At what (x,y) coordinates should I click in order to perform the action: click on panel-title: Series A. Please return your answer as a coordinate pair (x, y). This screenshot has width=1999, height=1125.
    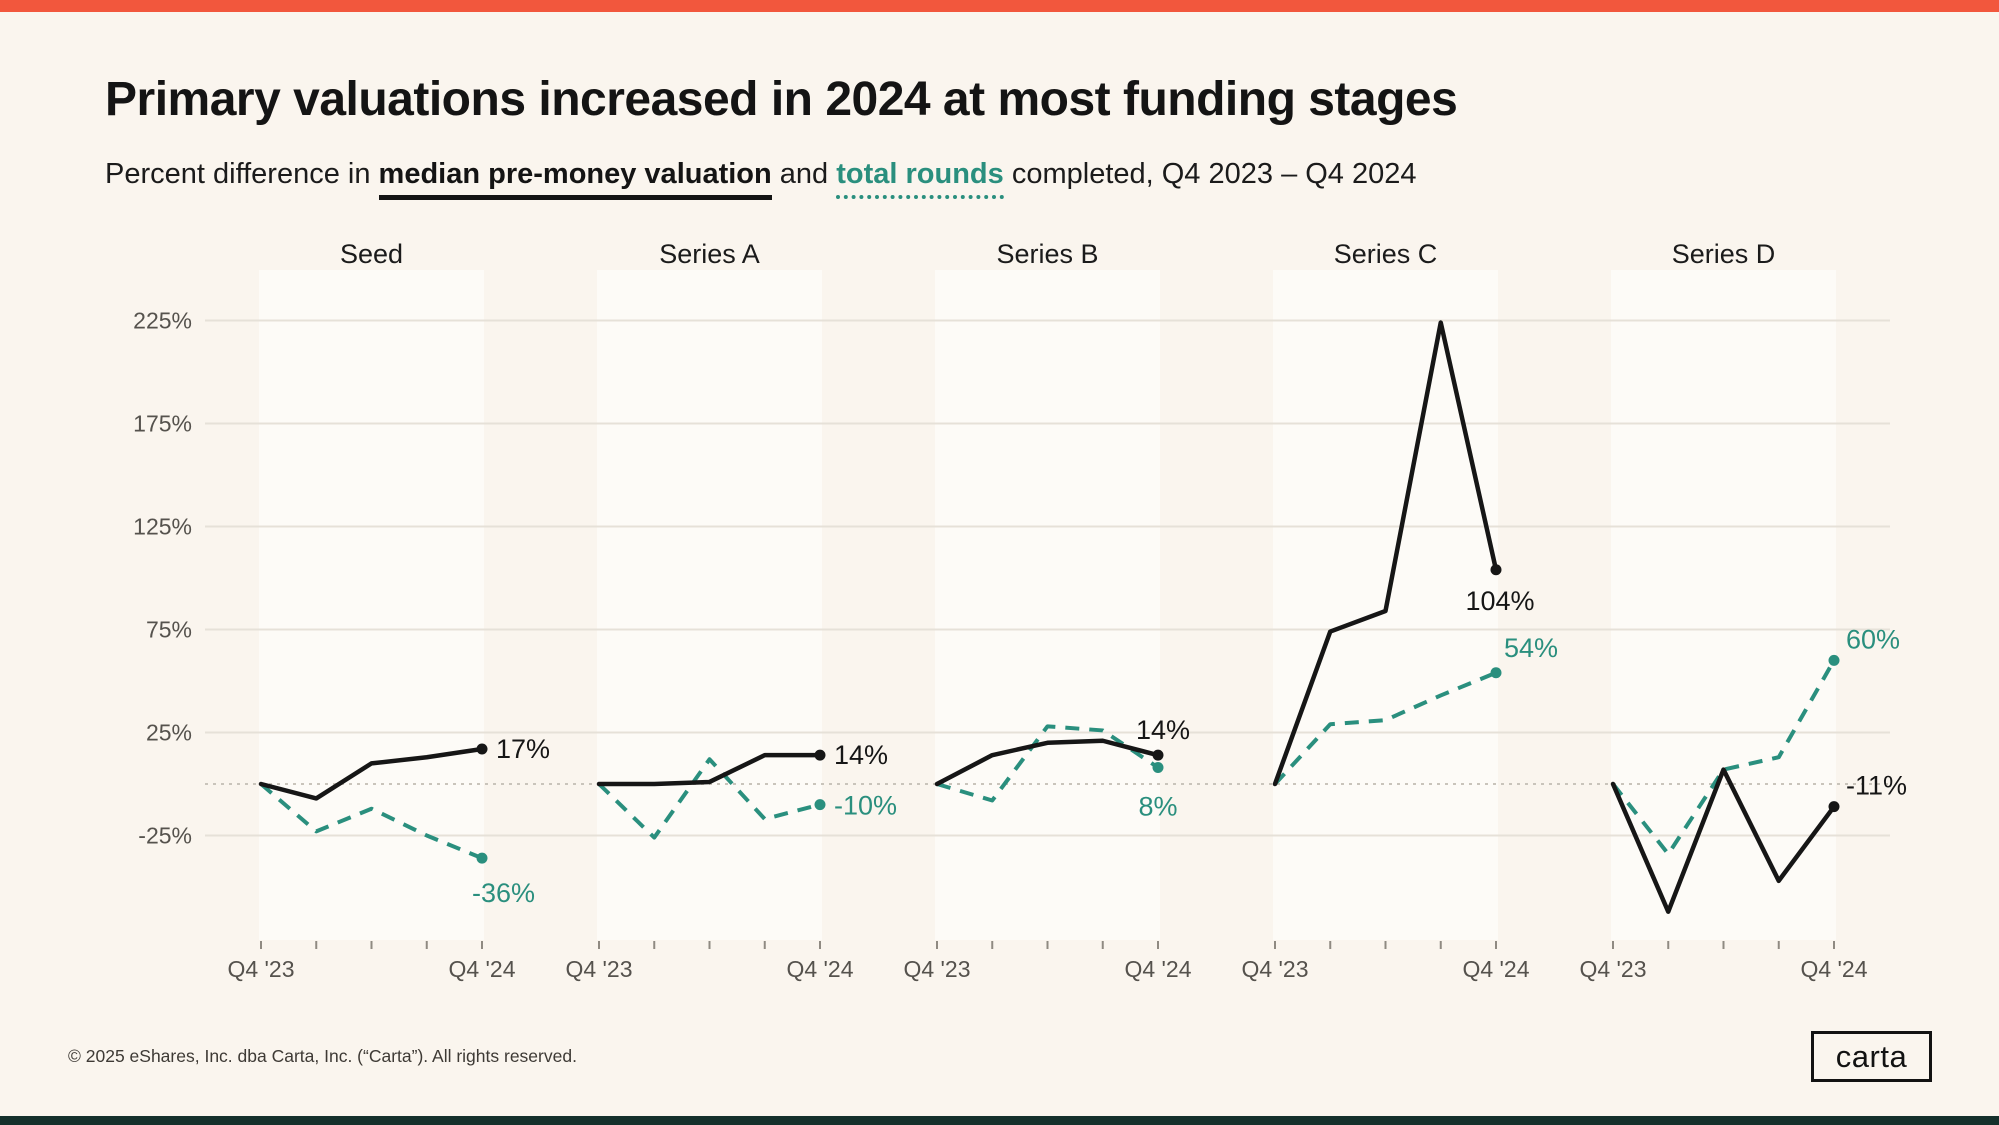
    Looking at the image, I should click on (709, 254).